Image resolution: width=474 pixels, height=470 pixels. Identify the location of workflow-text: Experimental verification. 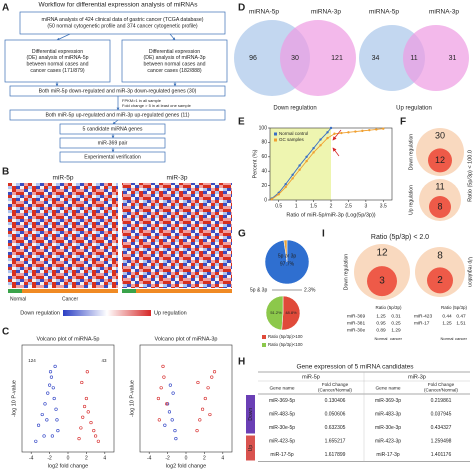
(112, 157).